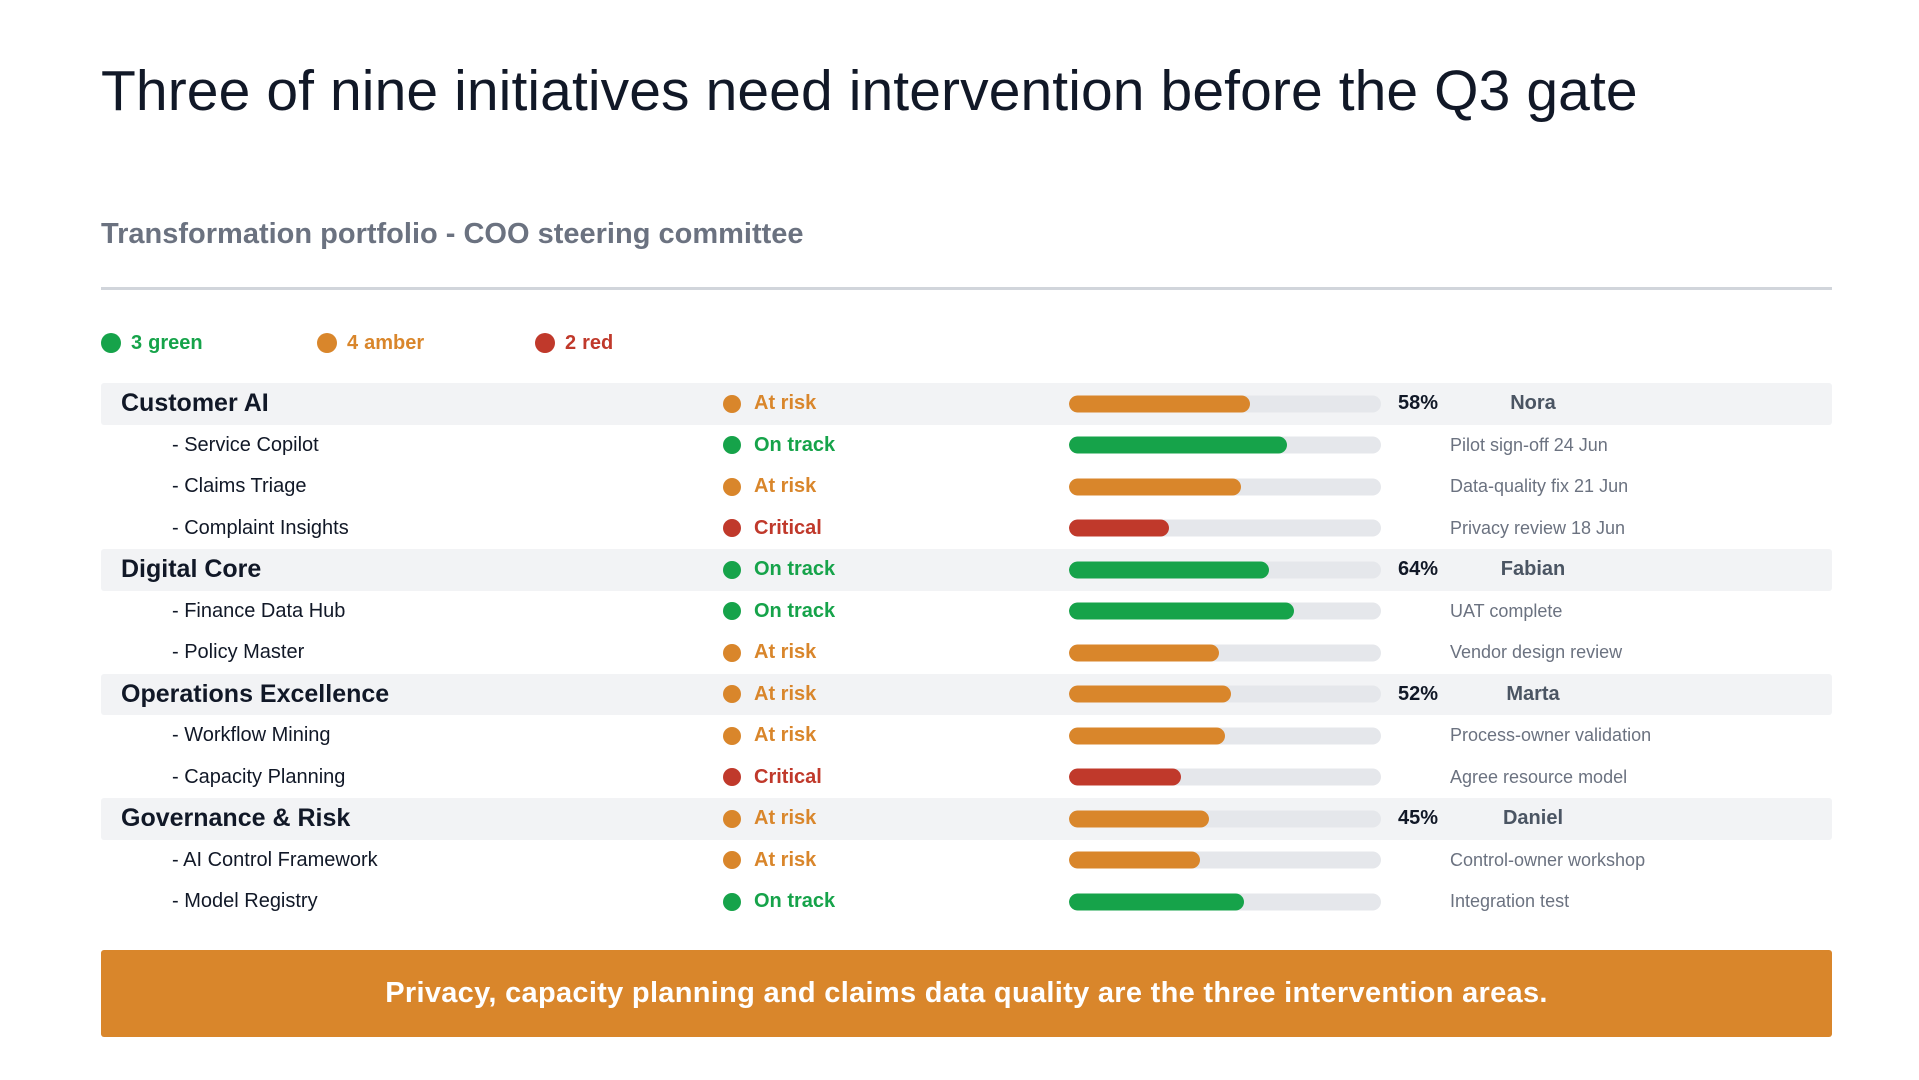 The image size is (1919, 1080). Describe the element at coordinates (1533, 693) in the screenshot. I see `owner-name: Marta` at that location.